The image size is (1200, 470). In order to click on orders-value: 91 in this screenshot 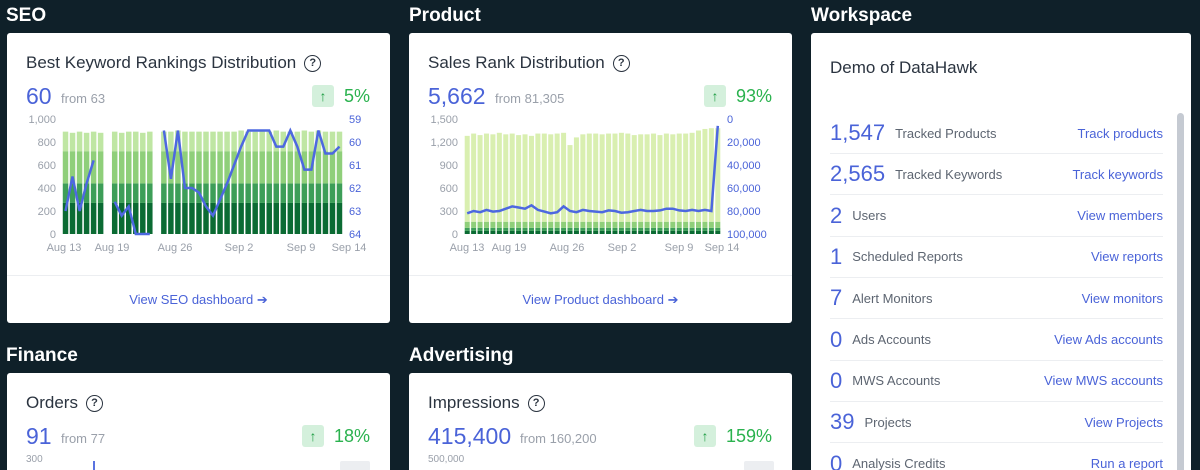, I will do `click(39, 436)`.